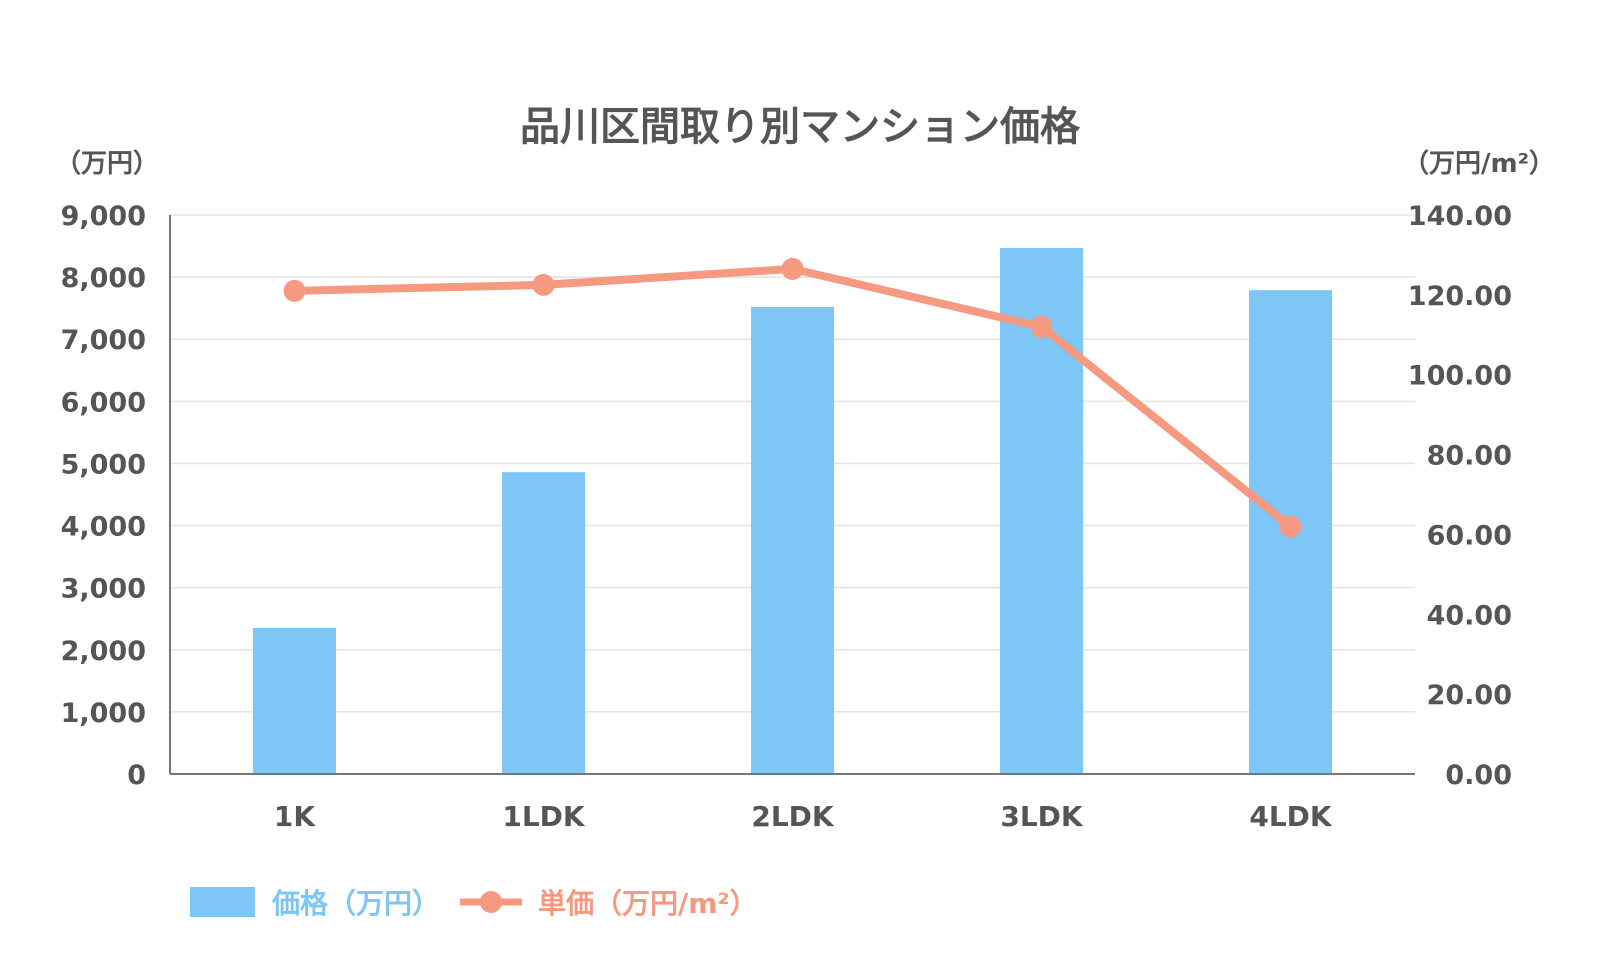 This screenshot has height=969, width=1600. Describe the element at coordinates (1469, 535) in the screenshot. I see `right-tick-label: 60.00` at that location.